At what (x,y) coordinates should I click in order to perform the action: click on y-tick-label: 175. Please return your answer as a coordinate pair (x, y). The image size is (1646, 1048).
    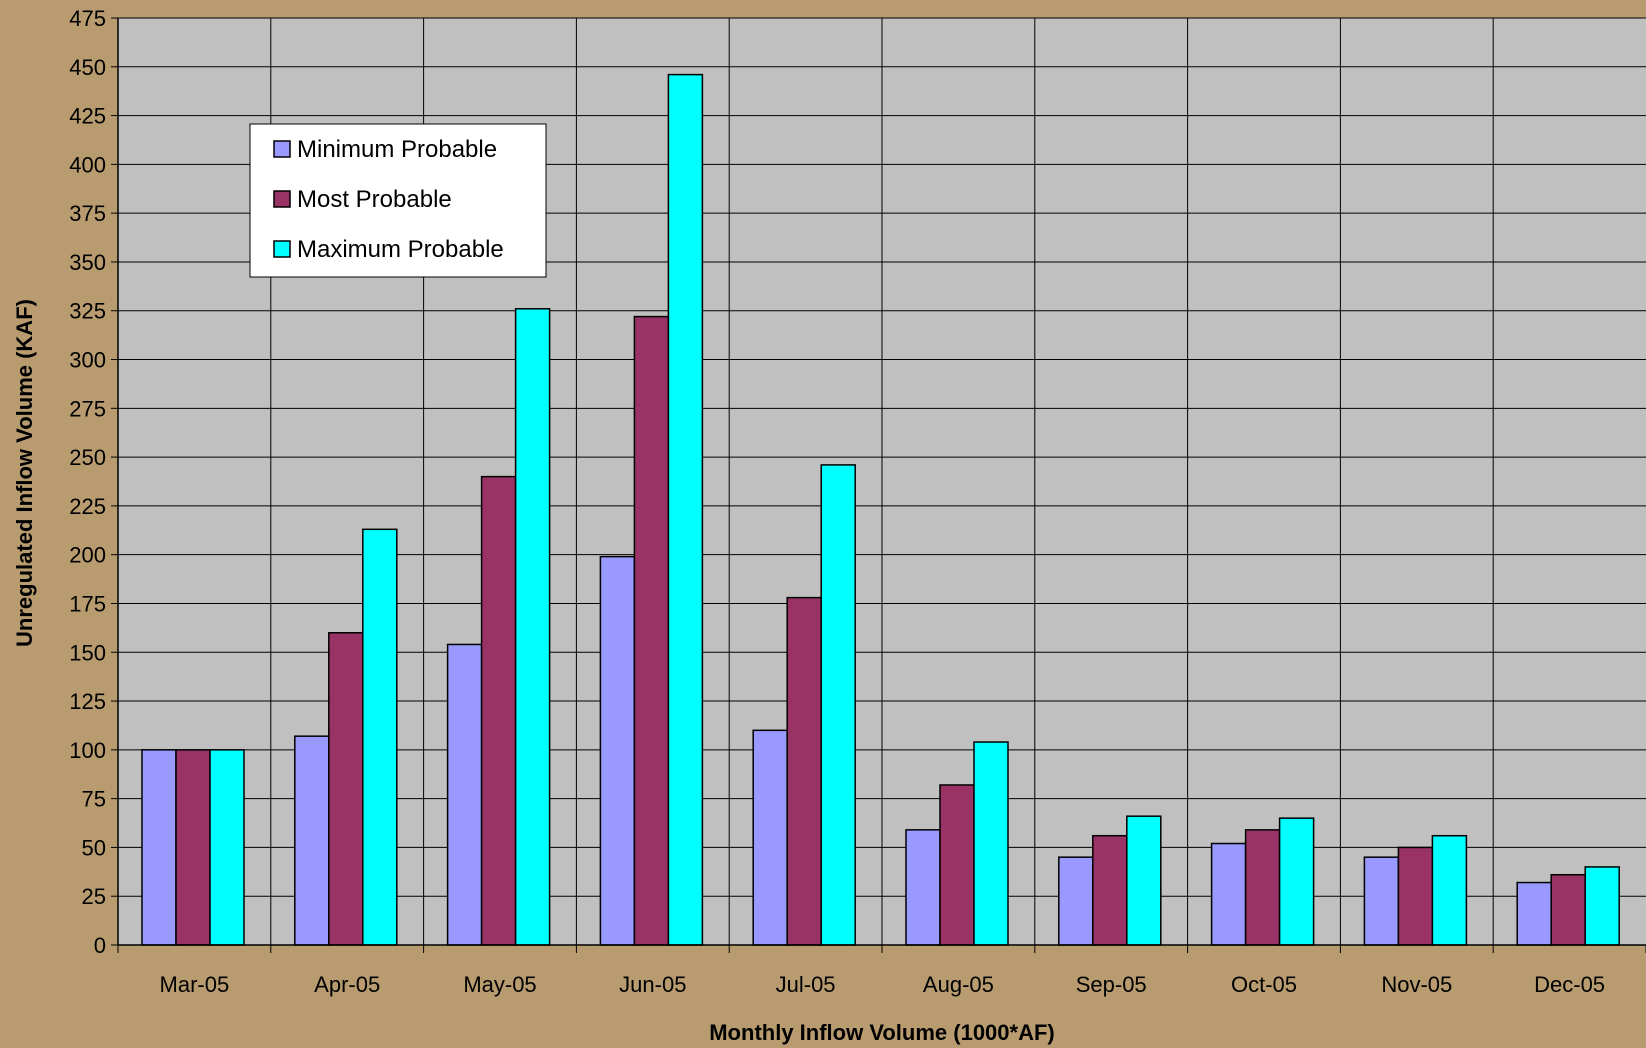
    Looking at the image, I should click on (87, 603).